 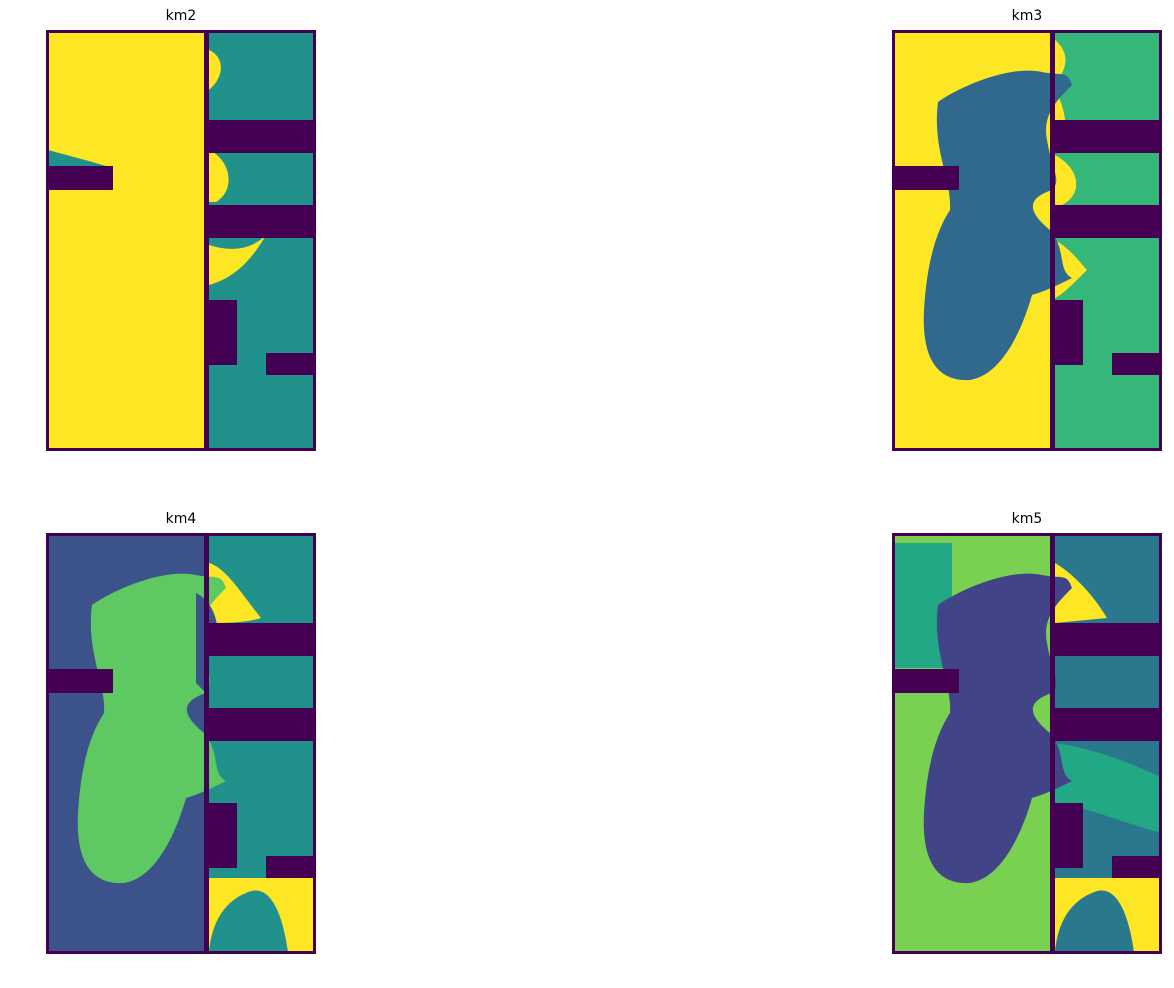 I want to click on heatmap-km4, so click(x=181, y=743).